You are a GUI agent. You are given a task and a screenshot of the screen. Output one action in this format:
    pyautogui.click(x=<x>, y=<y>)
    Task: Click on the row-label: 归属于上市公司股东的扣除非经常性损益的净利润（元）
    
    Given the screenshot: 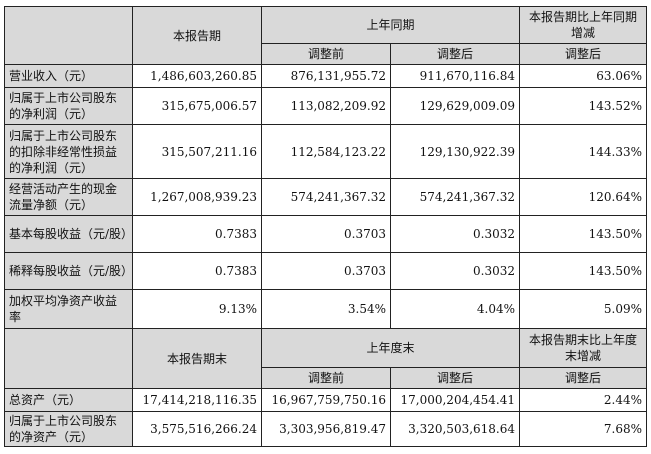 What is the action you would take?
    pyautogui.click(x=68, y=151)
    